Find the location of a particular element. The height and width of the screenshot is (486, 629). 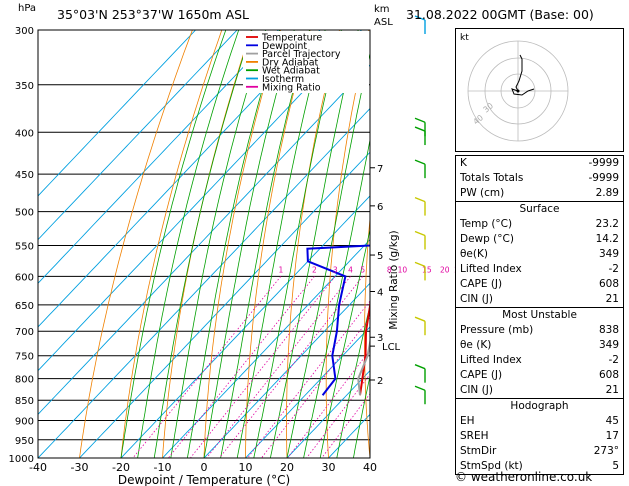

pressure-tick-label: 950 is located at coordinates (24, 441).